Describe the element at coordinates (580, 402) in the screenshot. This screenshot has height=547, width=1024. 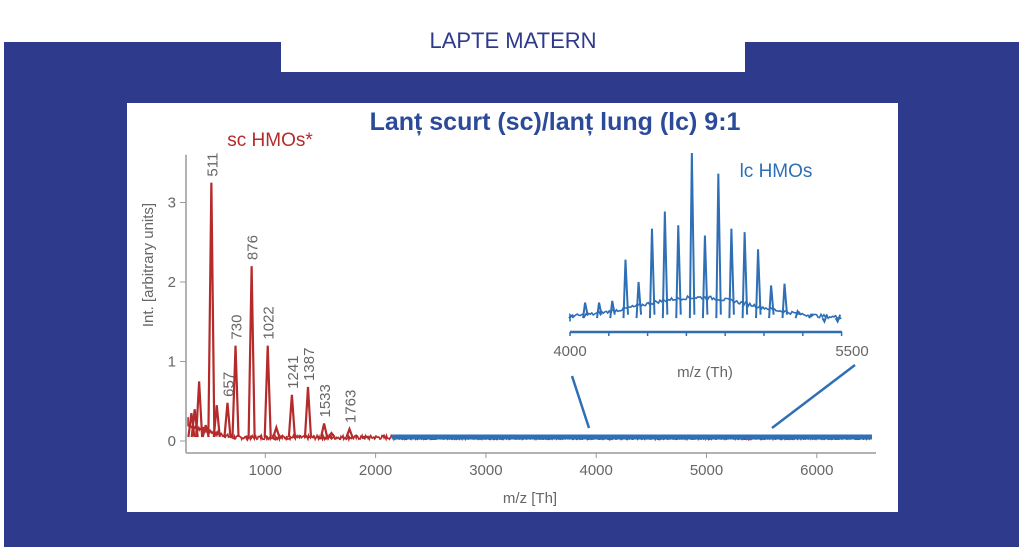
I see `zoom-connector-left` at that location.